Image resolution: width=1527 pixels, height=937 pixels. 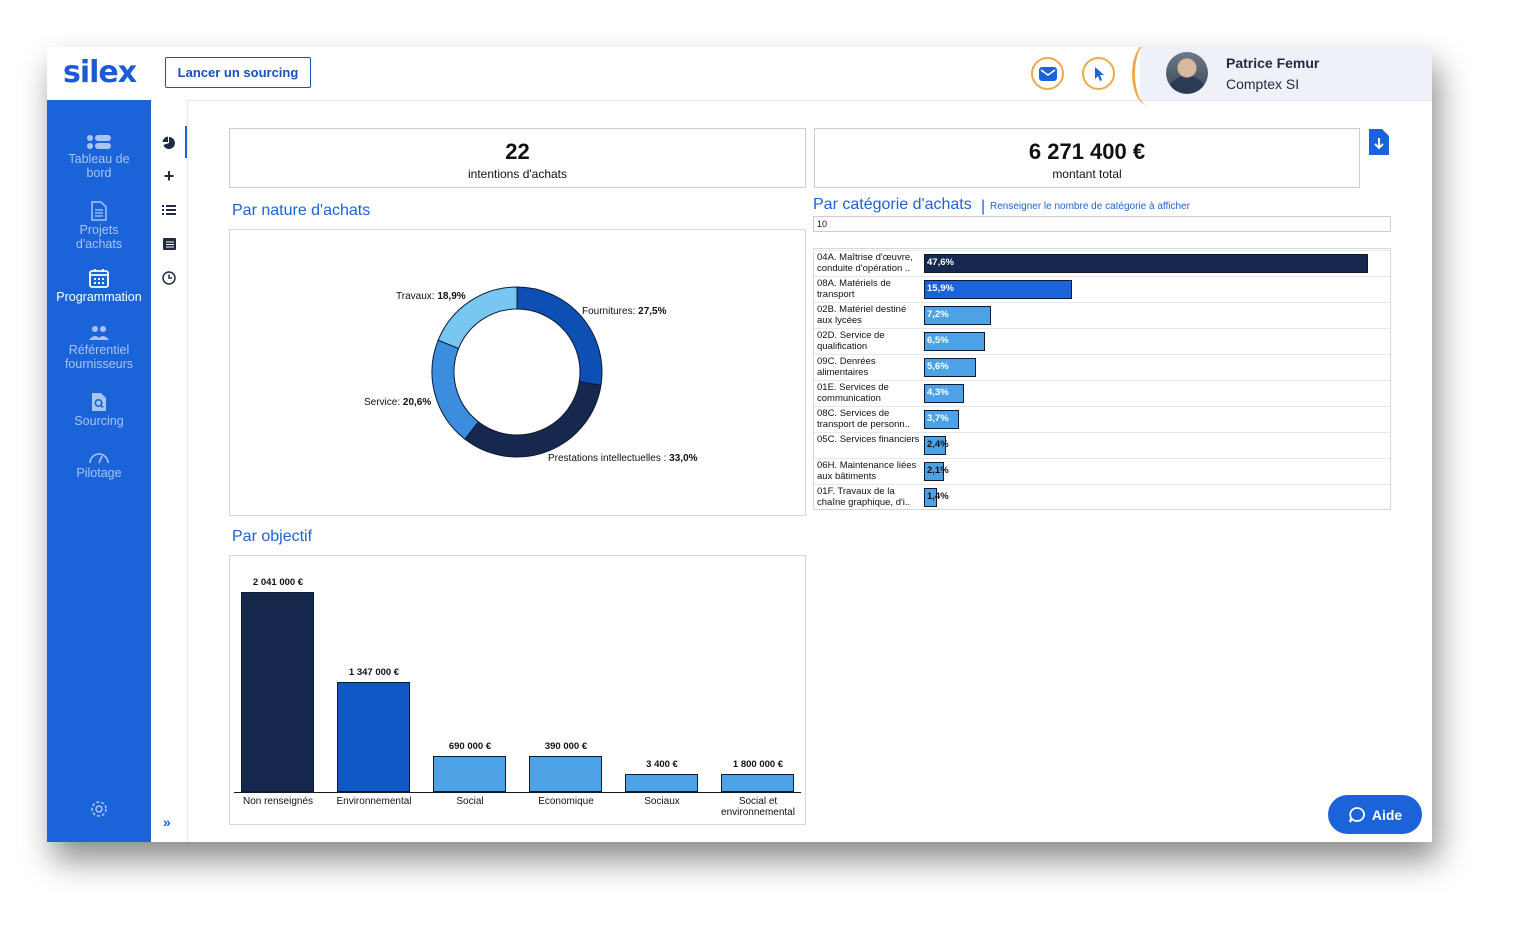 I want to click on table-icon, so click(x=169, y=244).